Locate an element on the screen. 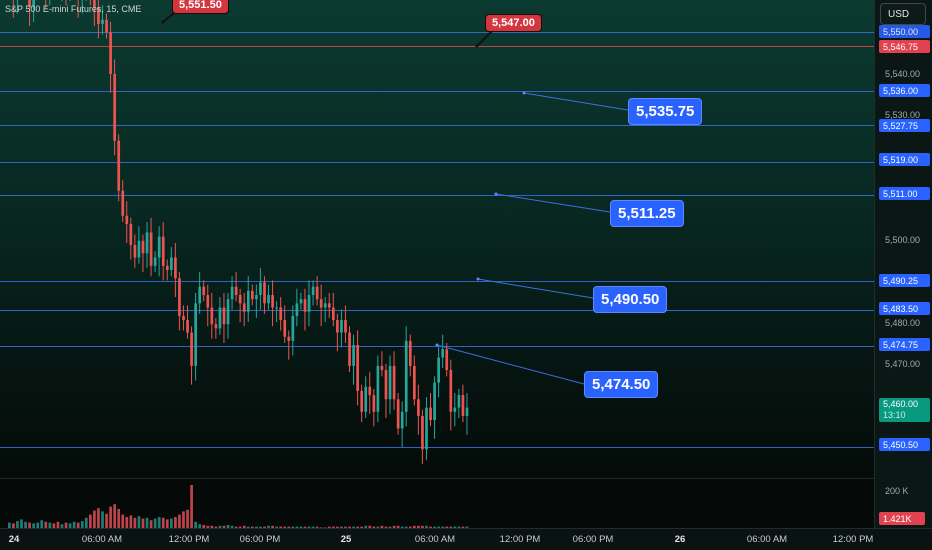  time-label: 06:00 AM is located at coordinates (767, 539).